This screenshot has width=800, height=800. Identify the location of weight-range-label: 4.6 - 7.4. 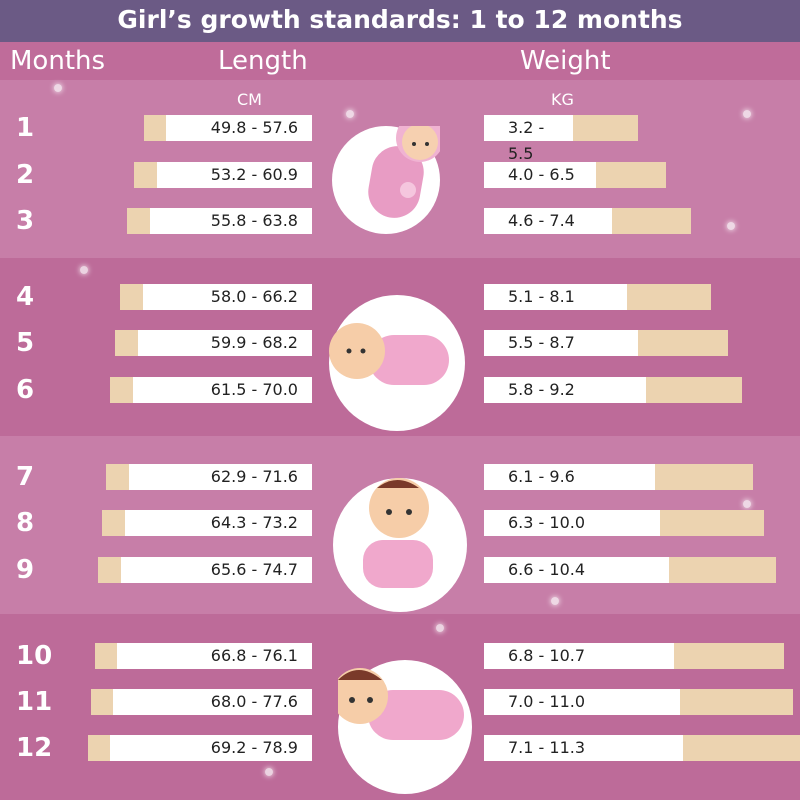
(541, 220).